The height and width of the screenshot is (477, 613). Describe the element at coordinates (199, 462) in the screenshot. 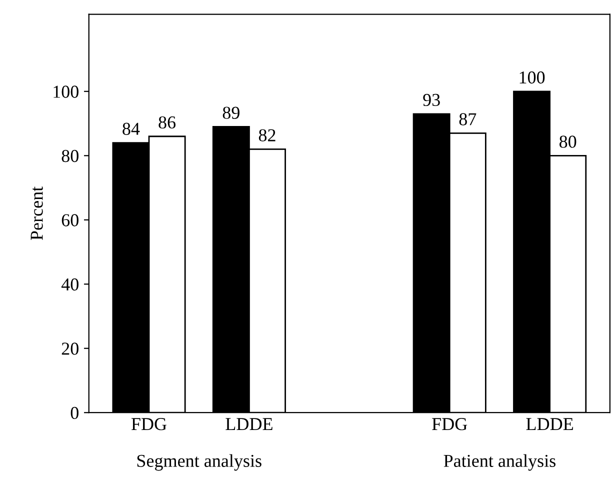

I see `text: Segment analysis` at that location.